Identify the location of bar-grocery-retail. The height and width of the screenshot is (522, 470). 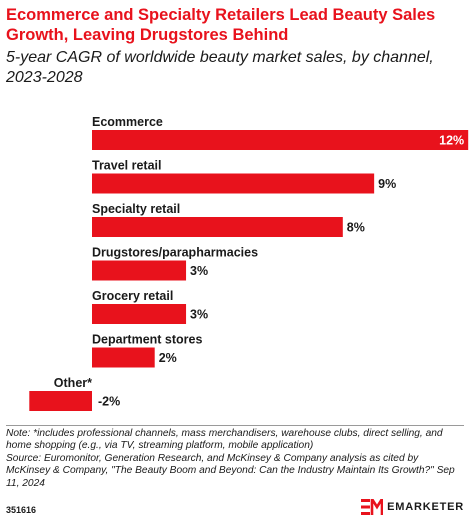
(139, 314).